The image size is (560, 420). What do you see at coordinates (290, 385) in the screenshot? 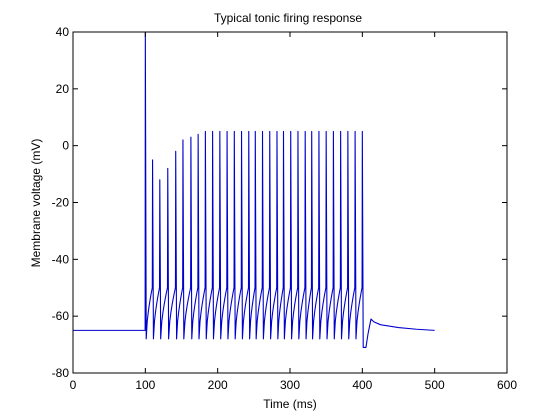
I see `x-tick-label: 300` at bounding box center [290, 385].